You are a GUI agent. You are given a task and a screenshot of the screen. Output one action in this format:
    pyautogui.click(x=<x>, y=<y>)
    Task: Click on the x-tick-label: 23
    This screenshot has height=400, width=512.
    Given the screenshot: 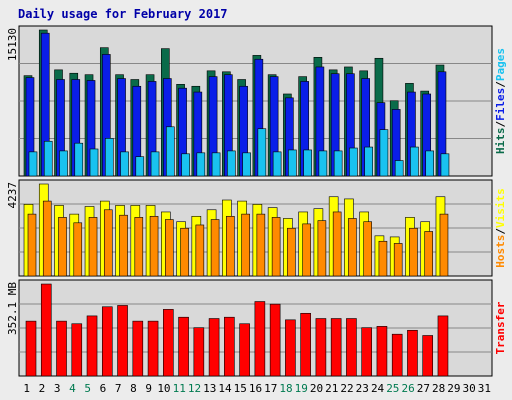 What is the action you would take?
    pyautogui.click(x=362, y=388)
    